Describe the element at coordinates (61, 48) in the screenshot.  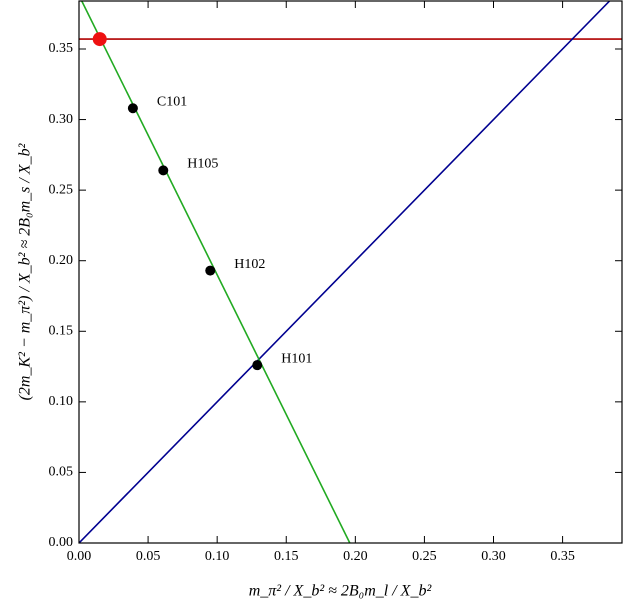
I see `y-tick-label: 0.35` at that location.